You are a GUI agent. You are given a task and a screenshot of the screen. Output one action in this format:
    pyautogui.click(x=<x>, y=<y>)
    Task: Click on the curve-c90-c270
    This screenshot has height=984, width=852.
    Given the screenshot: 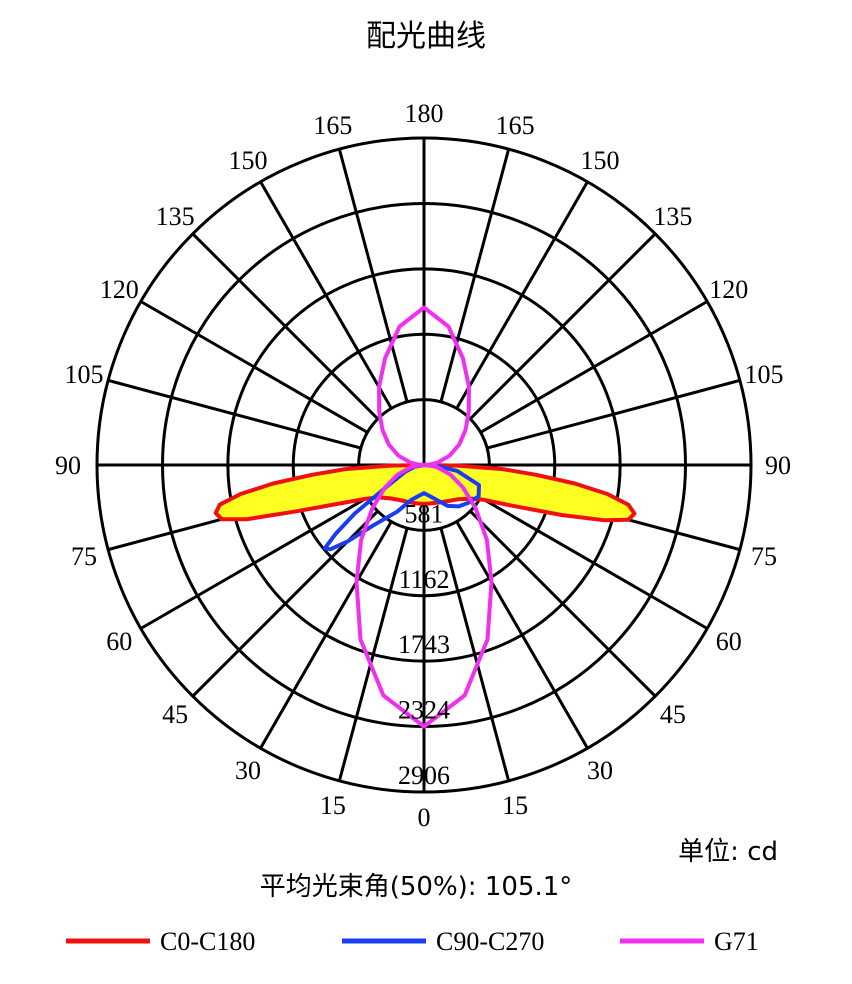 What is the action you would take?
    pyautogui.click(x=401, y=507)
    